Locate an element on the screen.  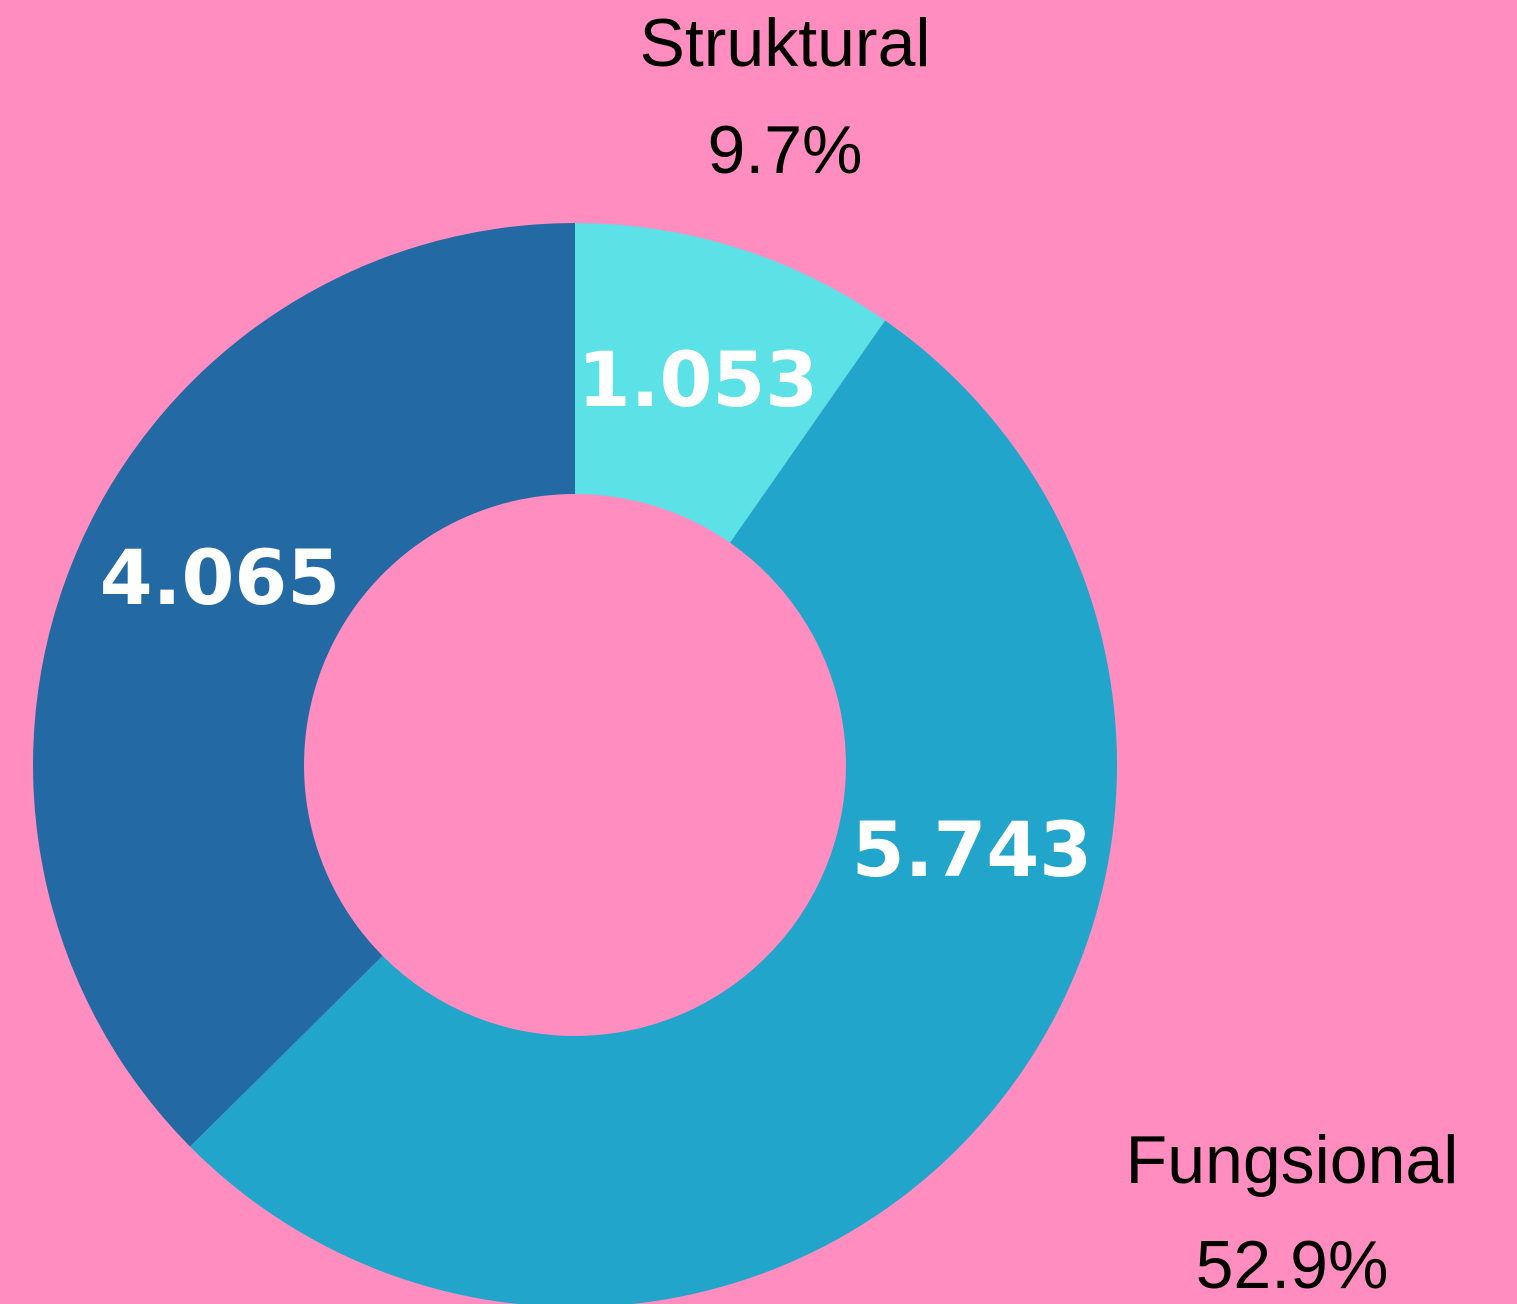
donut-segment is located at coordinates (730, 383).